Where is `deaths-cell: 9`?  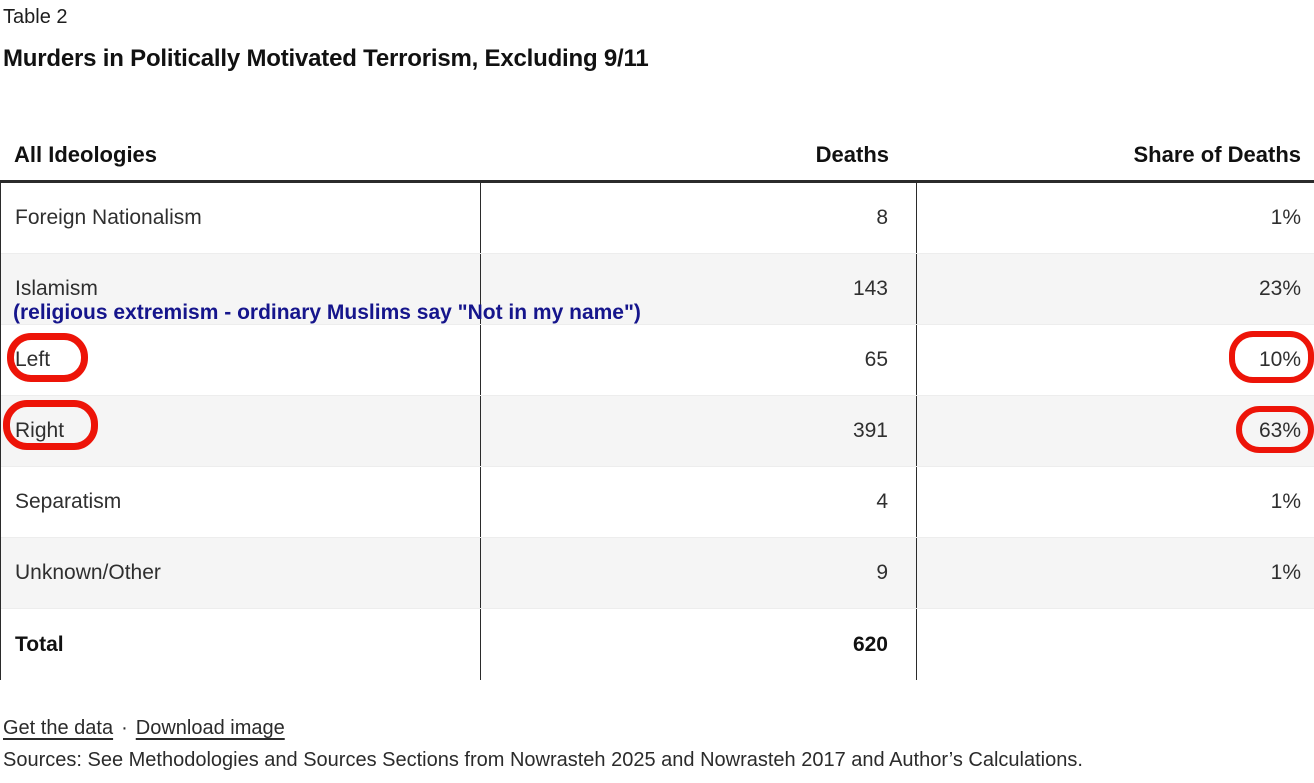
deaths-cell: 9 is located at coordinates (699, 573).